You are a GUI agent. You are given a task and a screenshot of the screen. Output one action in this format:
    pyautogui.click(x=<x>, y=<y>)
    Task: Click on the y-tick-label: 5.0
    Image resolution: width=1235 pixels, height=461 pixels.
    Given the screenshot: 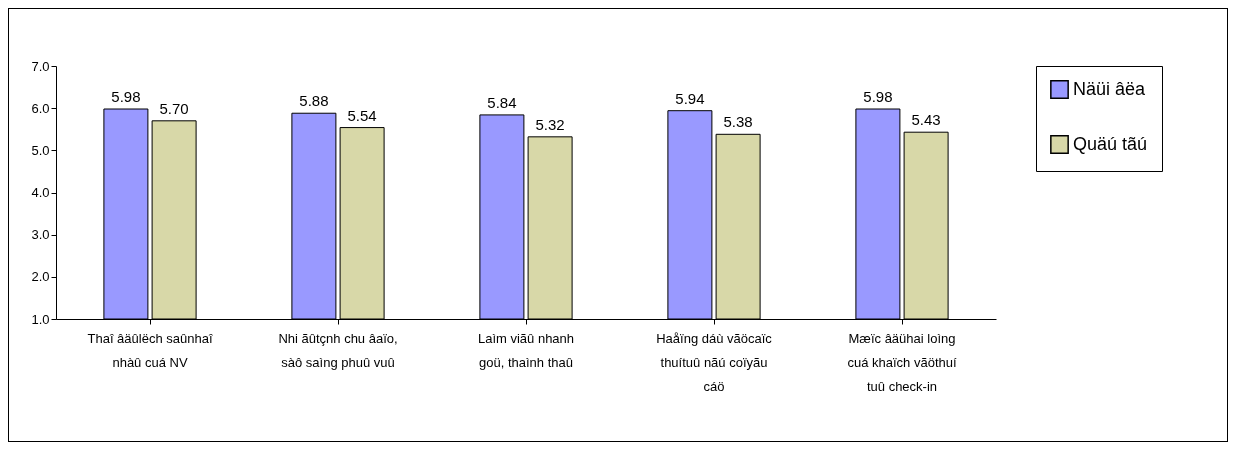 What is the action you would take?
    pyautogui.click(x=40, y=150)
    